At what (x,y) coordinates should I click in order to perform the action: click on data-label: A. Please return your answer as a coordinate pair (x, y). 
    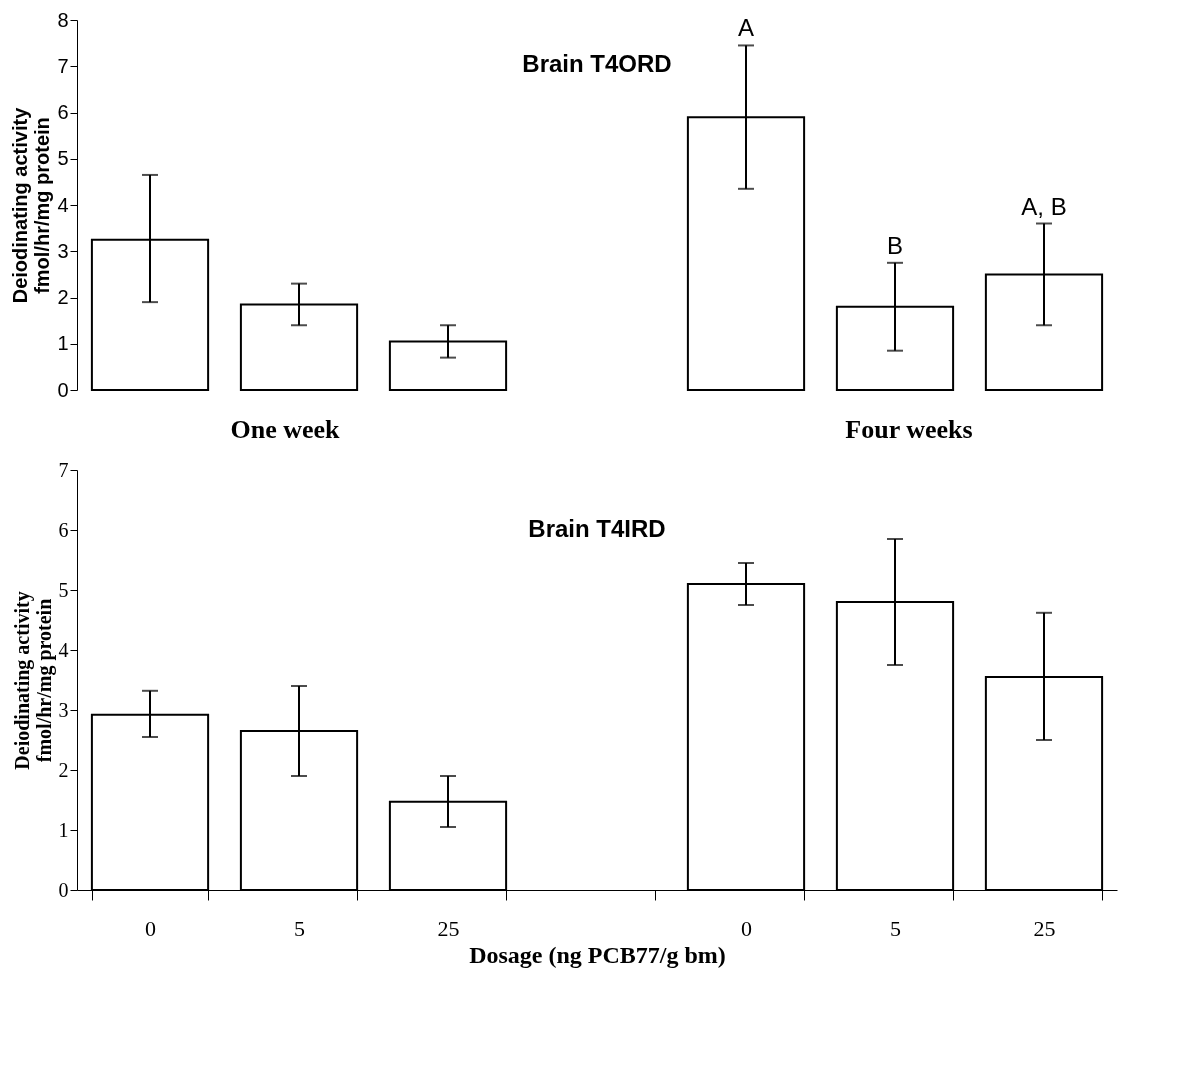
    Looking at the image, I should click on (745, 28).